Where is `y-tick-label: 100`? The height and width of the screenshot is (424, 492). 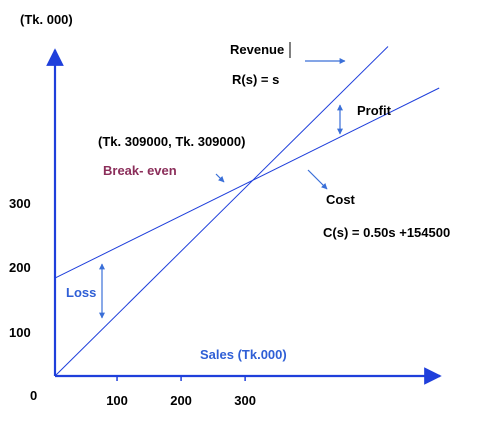
y-tick-label: 100 is located at coordinates (20, 332).